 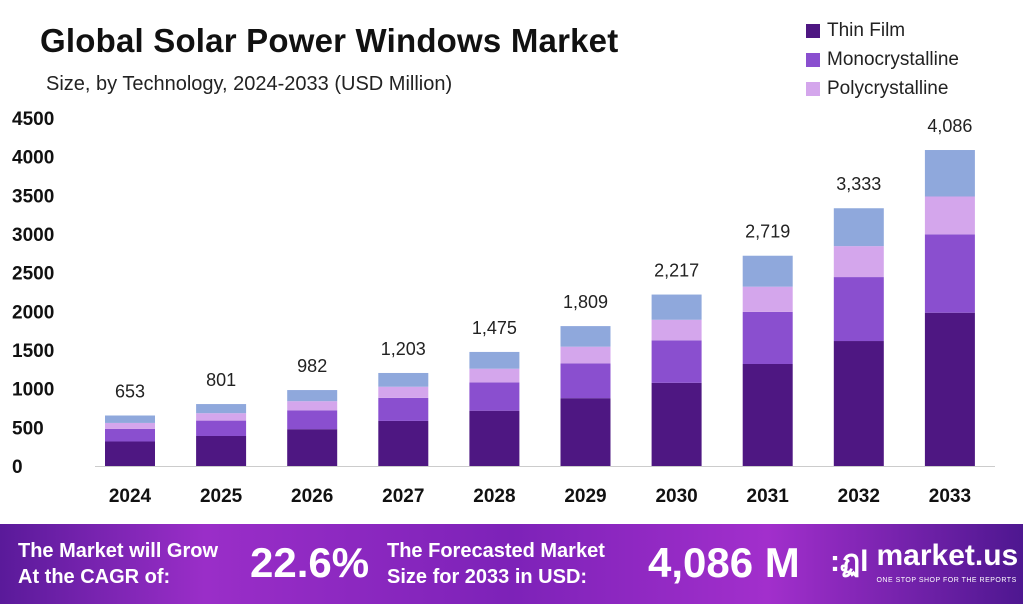 I want to click on legend-label: Monocrystalline, so click(x=893, y=59).